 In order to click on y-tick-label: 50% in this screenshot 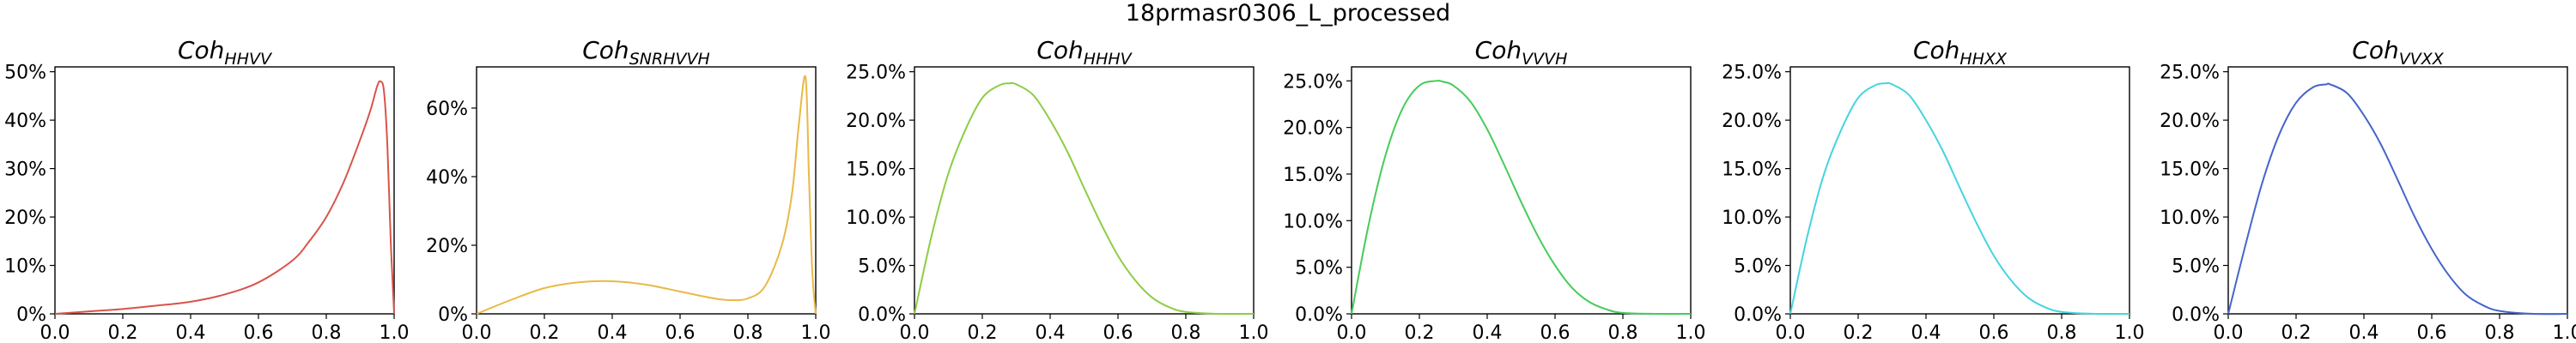, I will do `click(25, 74)`.